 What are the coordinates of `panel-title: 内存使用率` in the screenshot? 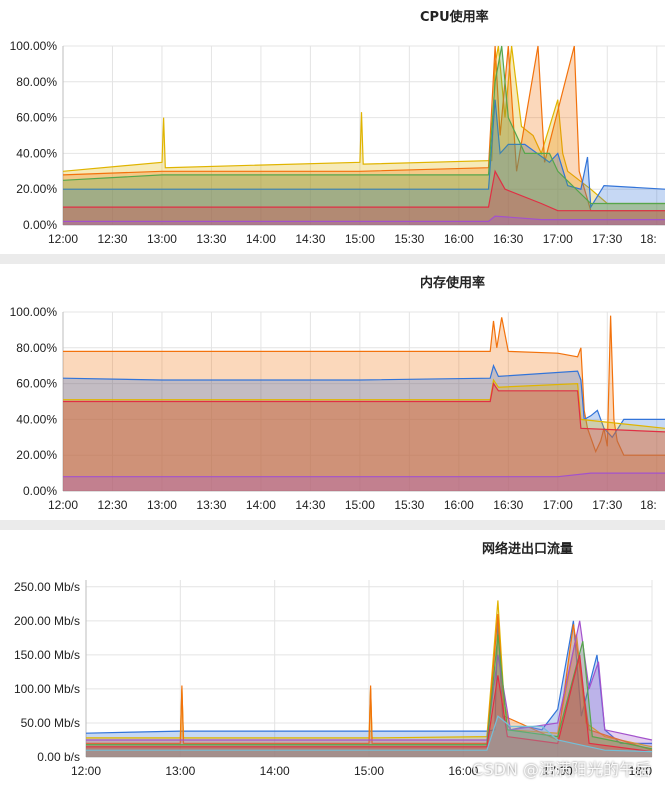 It's located at (453, 283).